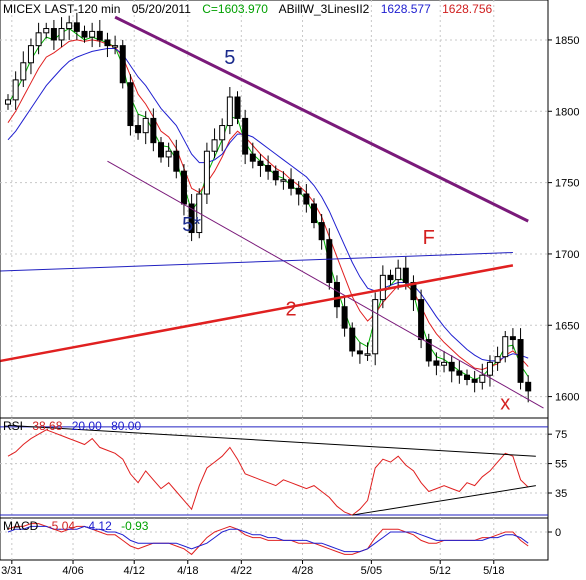 This screenshot has width=586, height=580. I want to click on macd-signal-line, so click(268, 539).